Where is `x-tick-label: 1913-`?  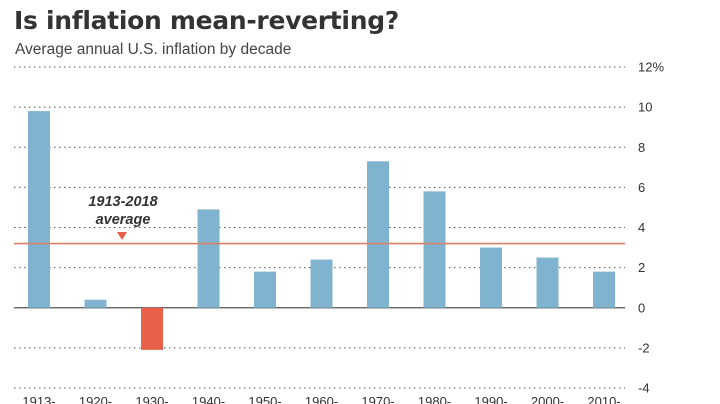
x-tick-label: 1913- is located at coordinates (38, 399).